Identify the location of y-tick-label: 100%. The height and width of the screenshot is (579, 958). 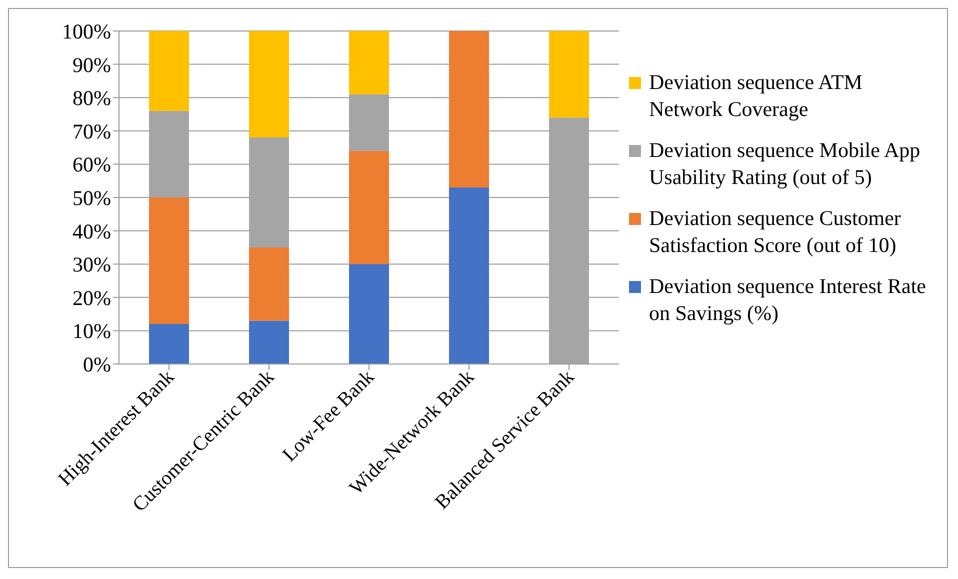
(86, 31).